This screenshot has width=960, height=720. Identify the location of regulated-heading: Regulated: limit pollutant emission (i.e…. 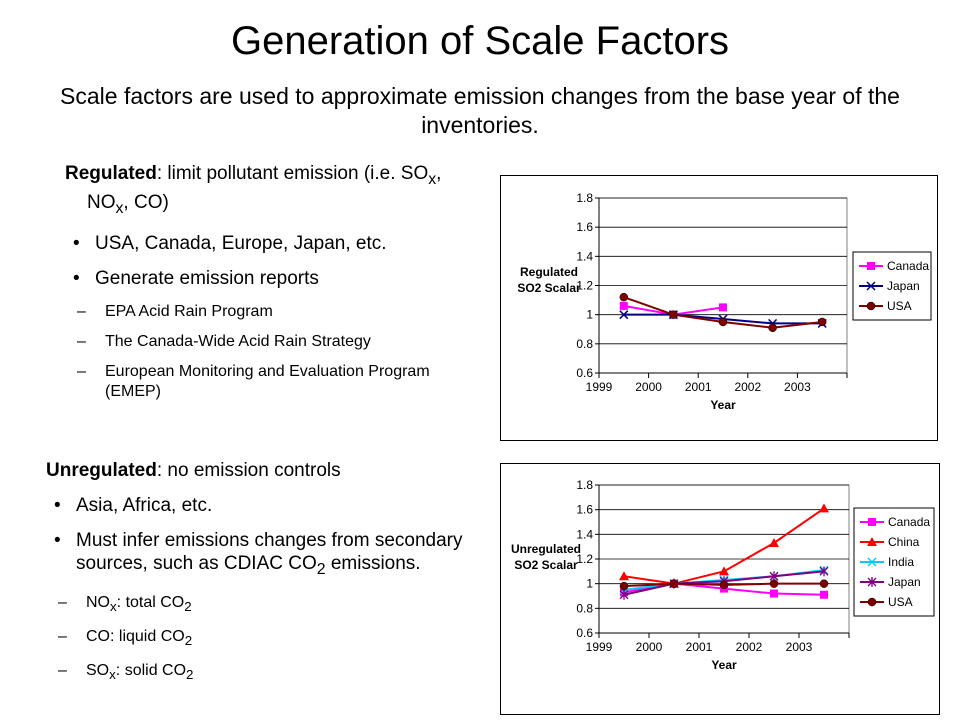
(265, 191).